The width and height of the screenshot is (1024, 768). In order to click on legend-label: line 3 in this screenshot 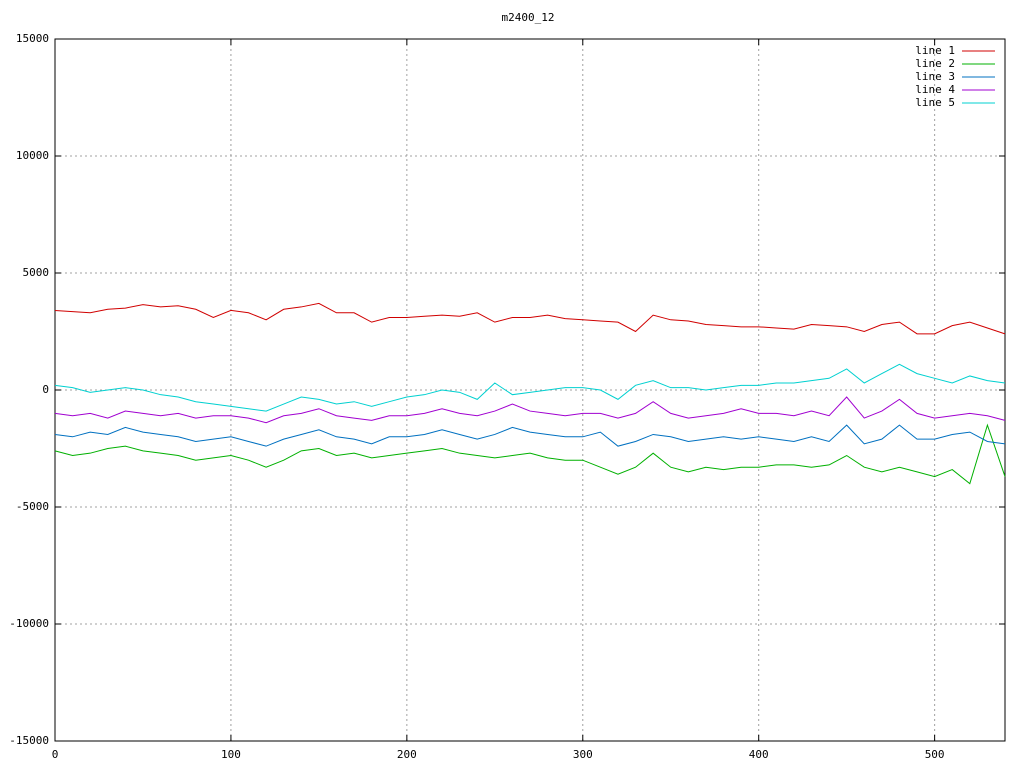, I will do `click(935, 76)`.